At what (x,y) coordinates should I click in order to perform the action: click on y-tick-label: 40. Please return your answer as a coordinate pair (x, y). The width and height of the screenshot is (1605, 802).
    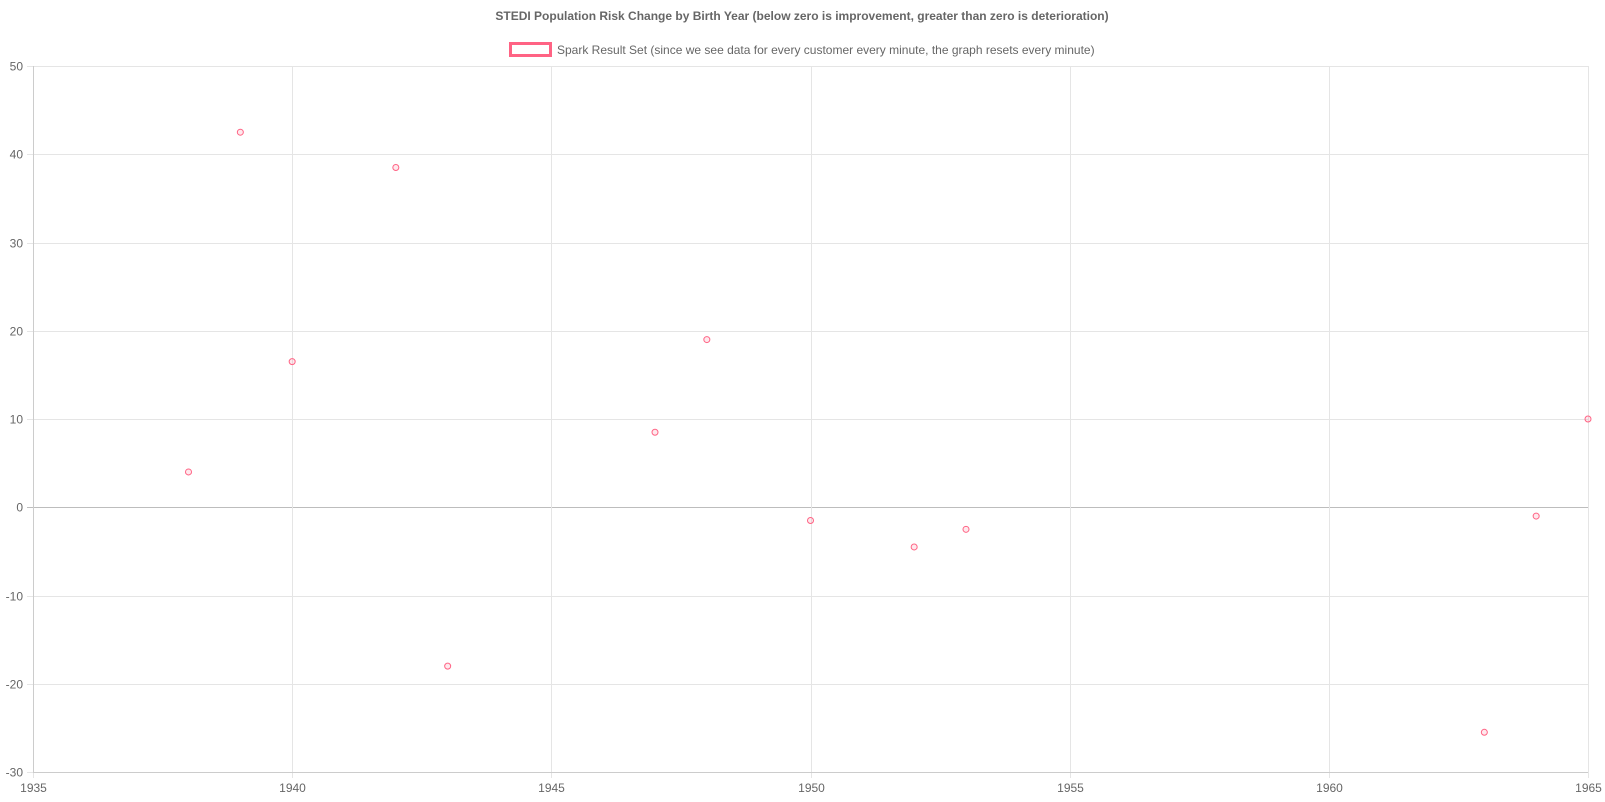
    Looking at the image, I should click on (17, 155).